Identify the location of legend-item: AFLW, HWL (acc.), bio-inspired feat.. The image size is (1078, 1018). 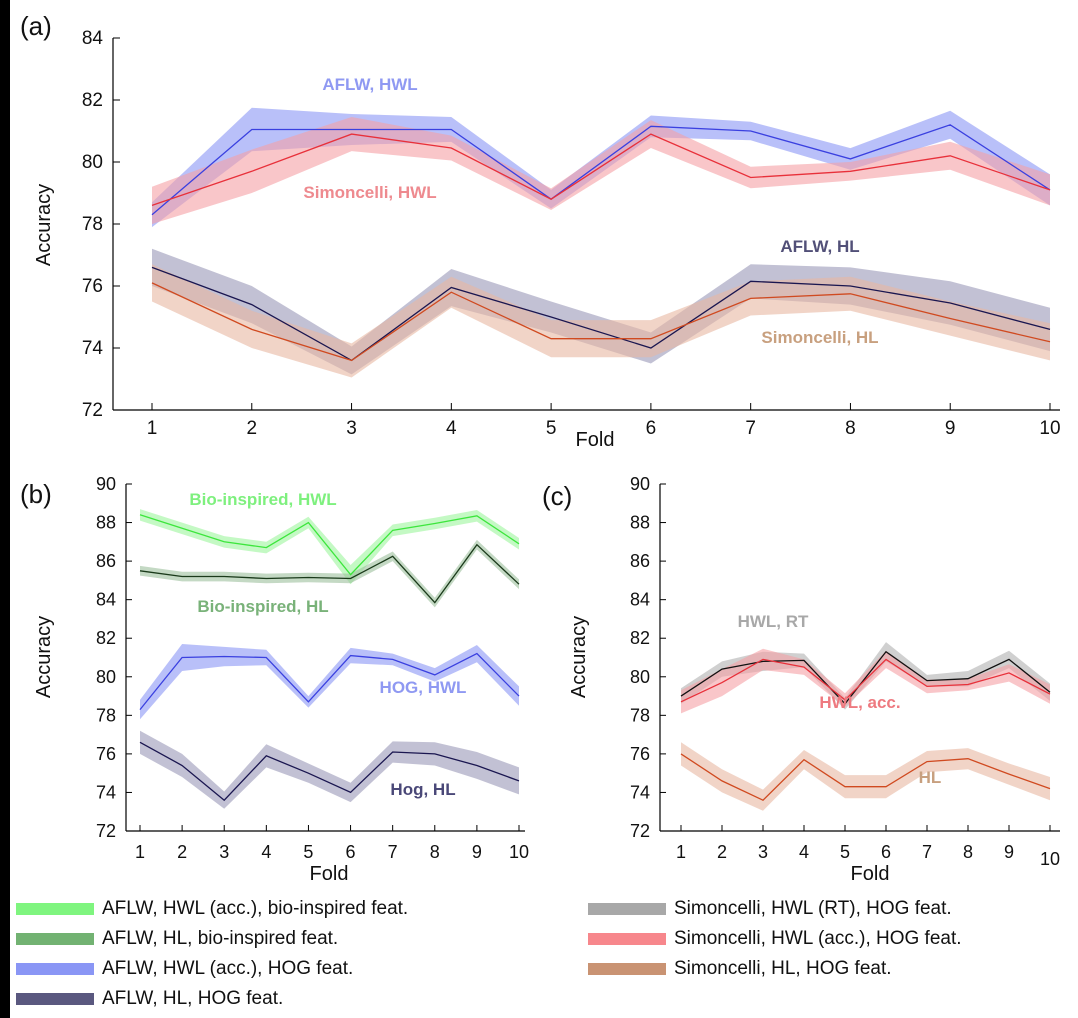
(212, 909).